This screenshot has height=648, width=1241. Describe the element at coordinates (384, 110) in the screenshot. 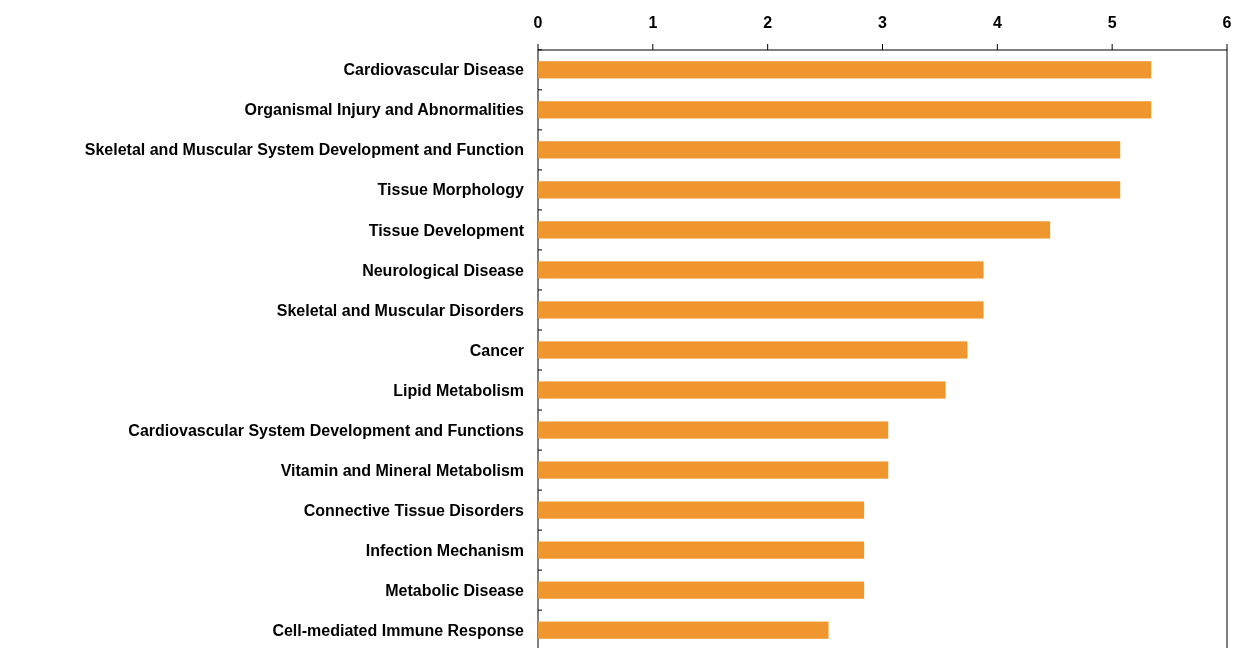

I see `y-tick-label: Organismal Injury and Abnormalities` at that location.